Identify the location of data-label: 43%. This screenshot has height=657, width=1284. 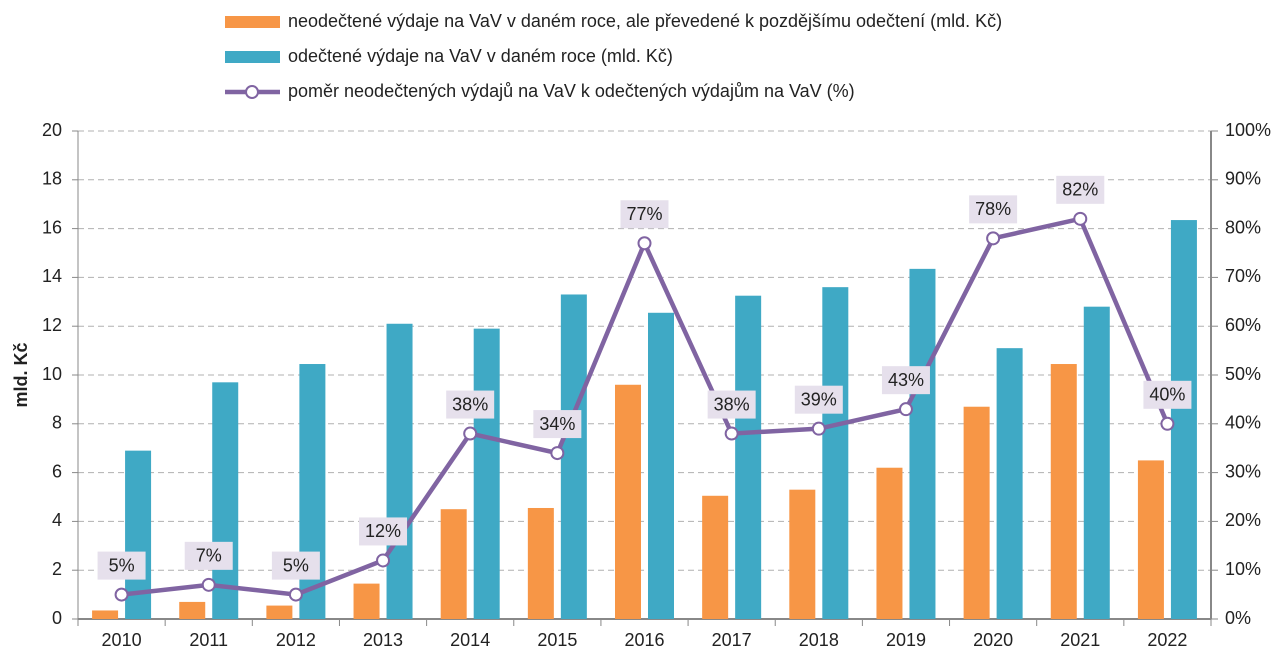
(906, 380).